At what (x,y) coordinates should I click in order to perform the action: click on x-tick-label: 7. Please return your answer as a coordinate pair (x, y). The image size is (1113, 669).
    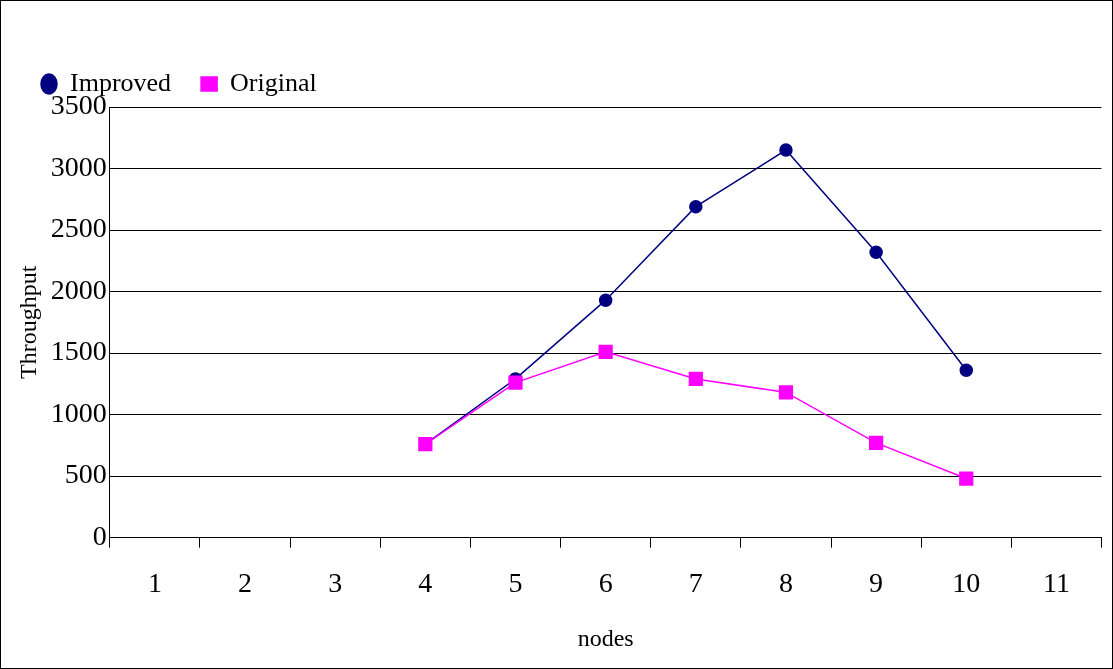
    Looking at the image, I should click on (695, 582).